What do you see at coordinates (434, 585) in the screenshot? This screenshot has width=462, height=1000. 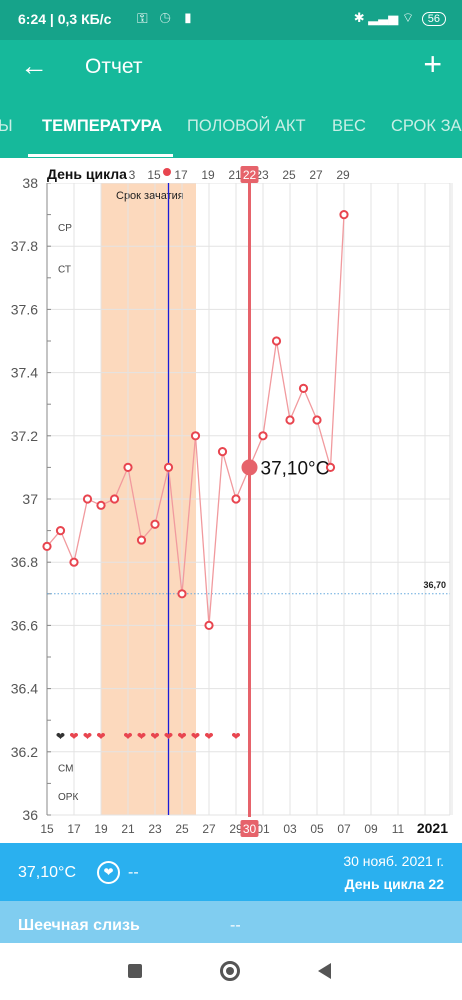 I see `coverline-label: 36,70` at bounding box center [434, 585].